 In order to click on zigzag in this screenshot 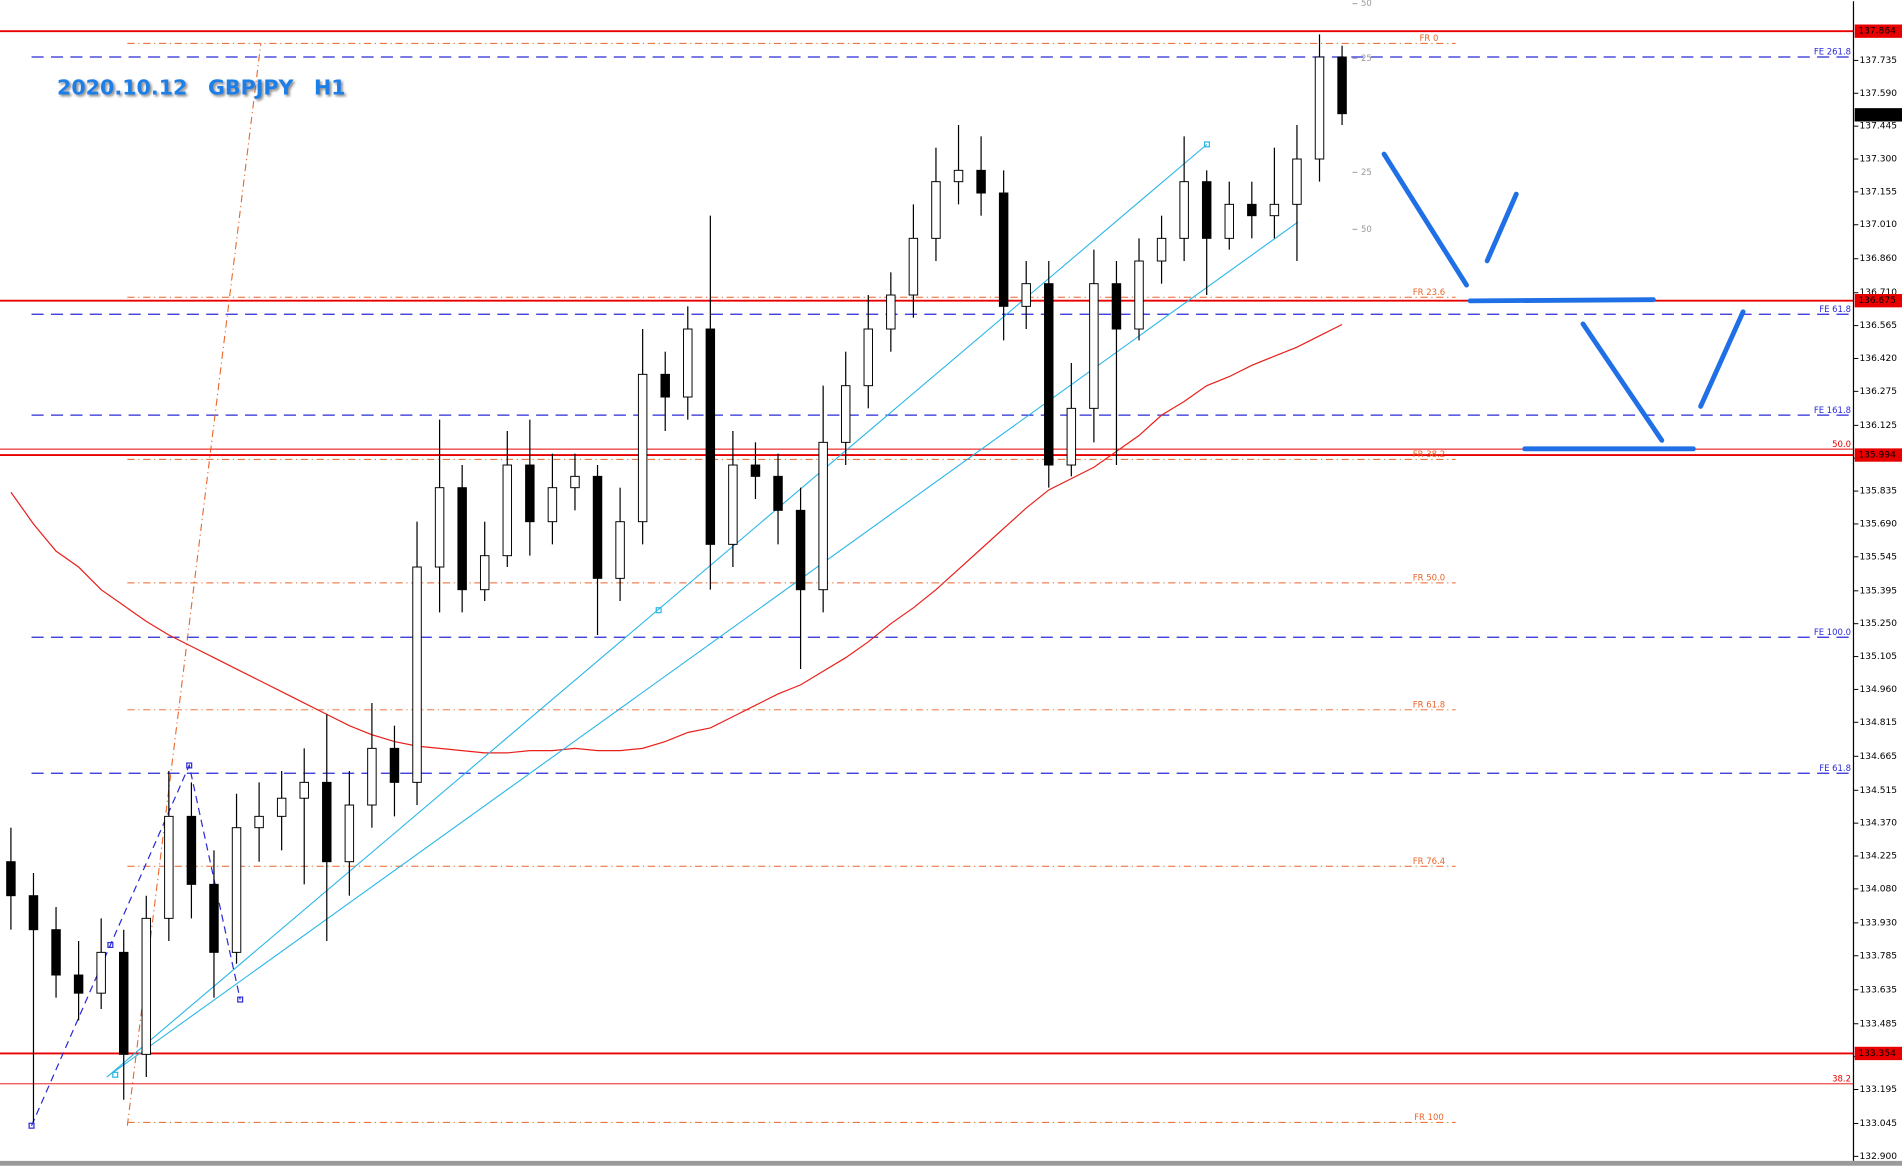, I will do `click(135, 944)`.